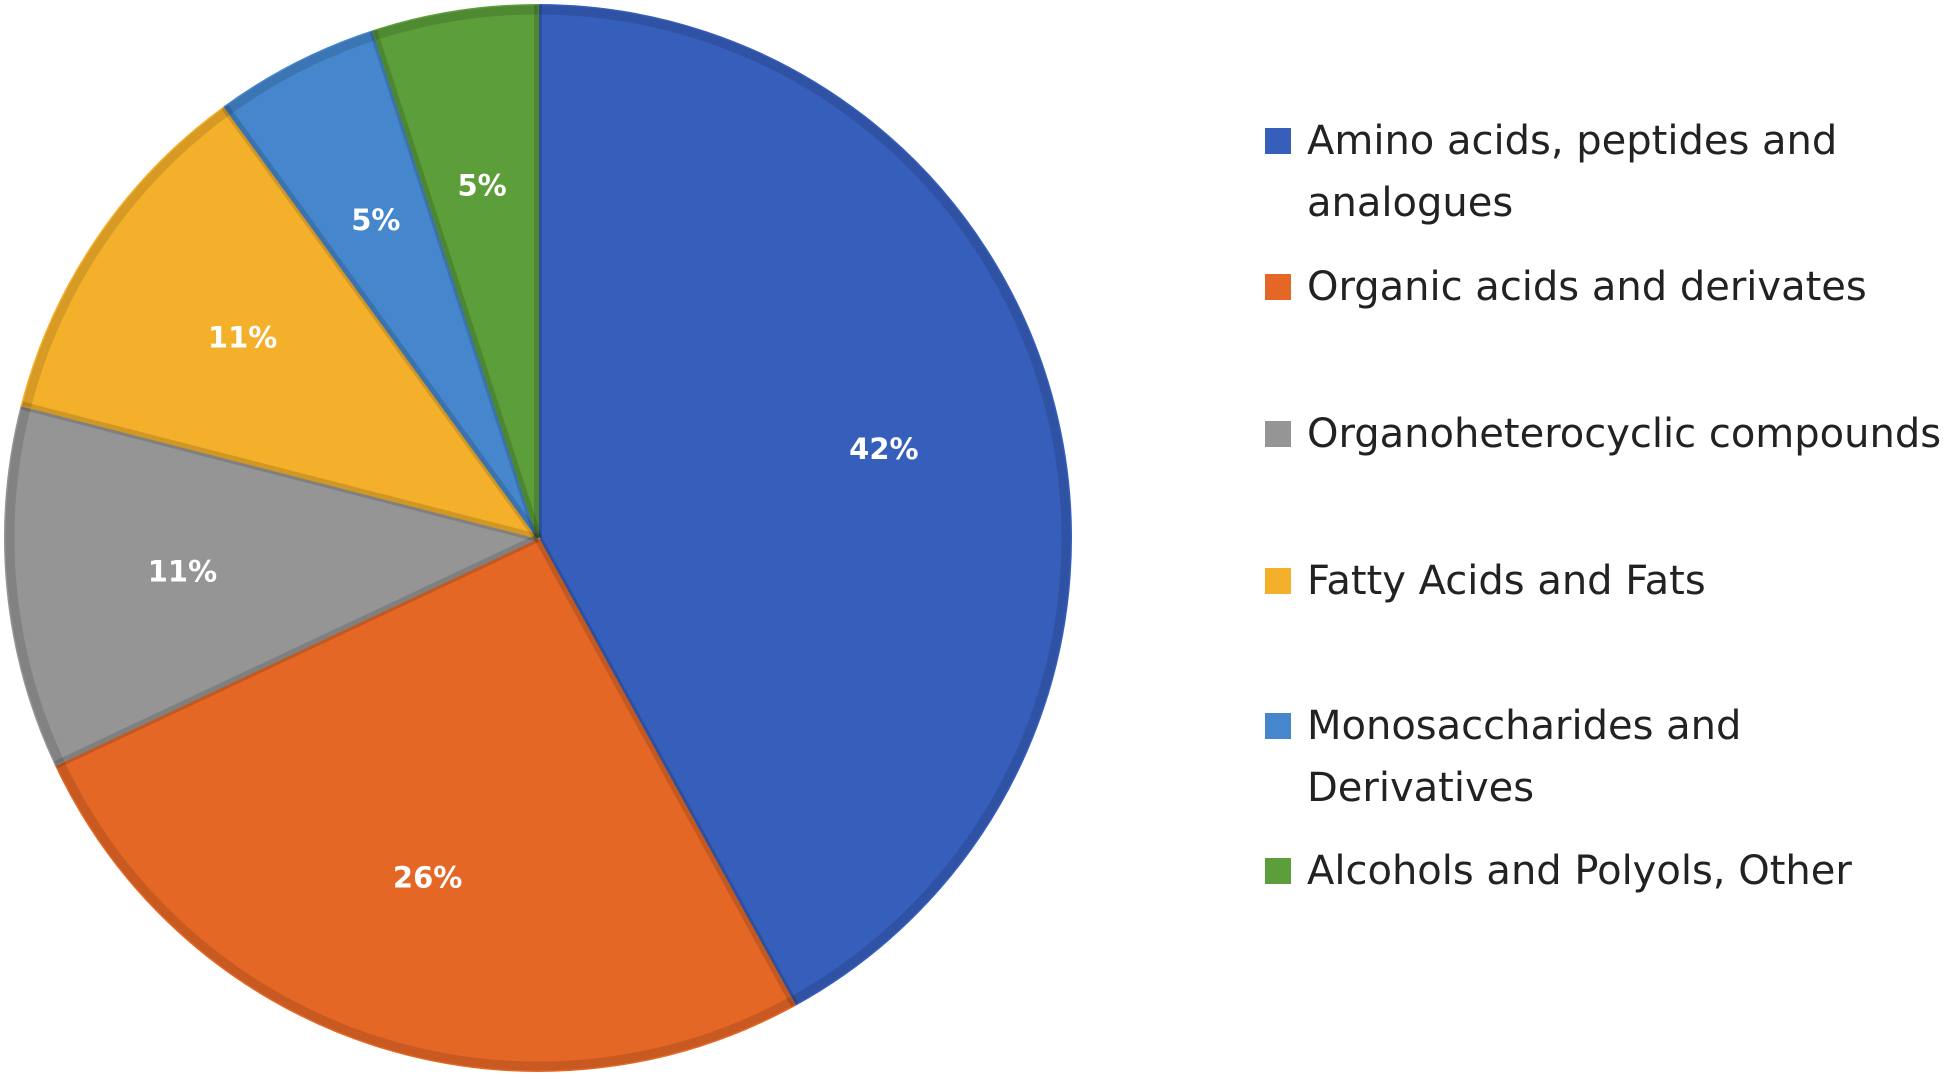 The height and width of the screenshot is (1079, 1951). Describe the element at coordinates (182, 572) in the screenshot. I see `pie-slice-label-organoheterocyclic: 11%` at that location.